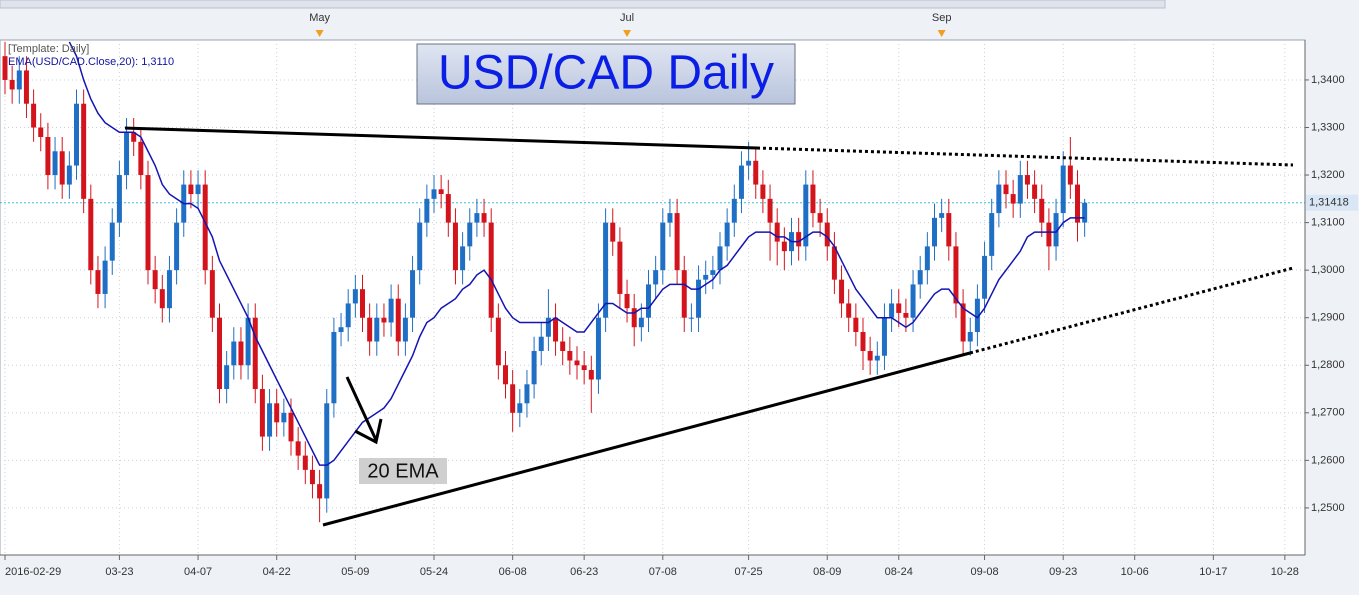  Describe the element at coordinates (1131, 310) in the screenshot. I see `support-projection` at that location.